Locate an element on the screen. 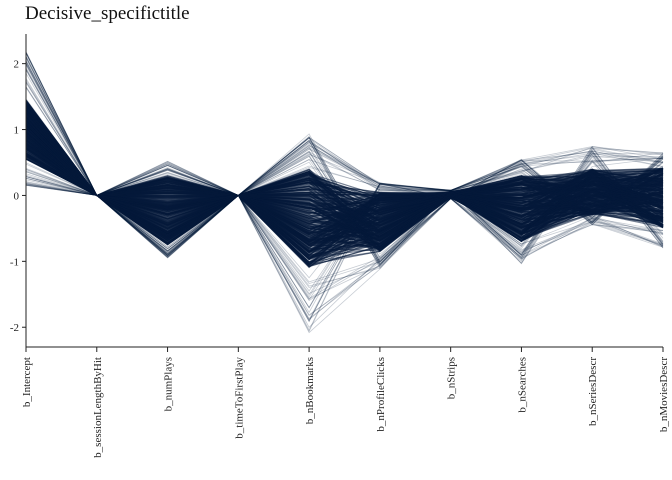  x-tick-label: b_nSearches is located at coordinates (522, 385).